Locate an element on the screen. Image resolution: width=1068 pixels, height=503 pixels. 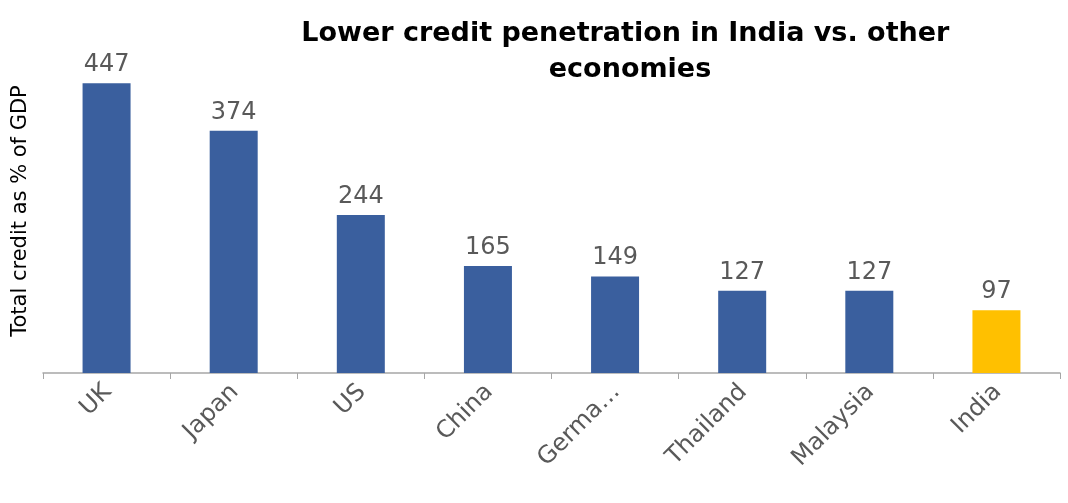
data-label: 97 is located at coordinates (996, 290).